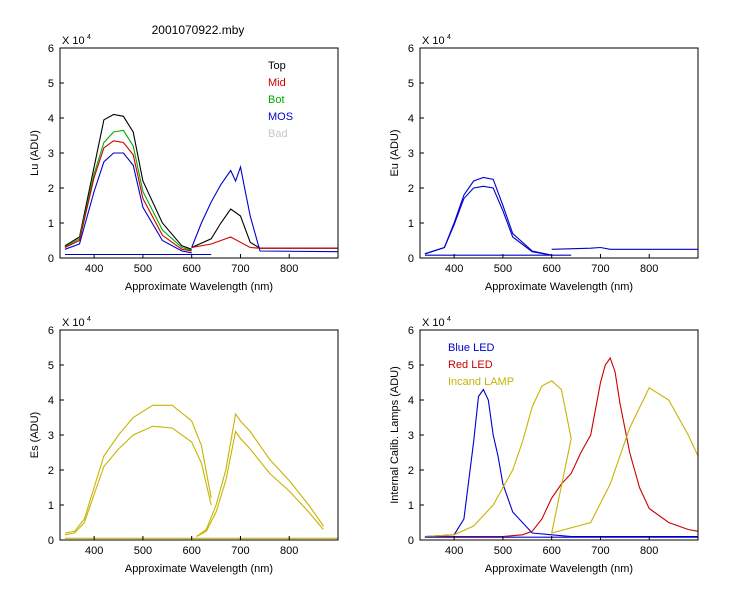  Describe the element at coordinates (51, 506) in the screenshot. I see `es-y-tick-label: 1` at that location.